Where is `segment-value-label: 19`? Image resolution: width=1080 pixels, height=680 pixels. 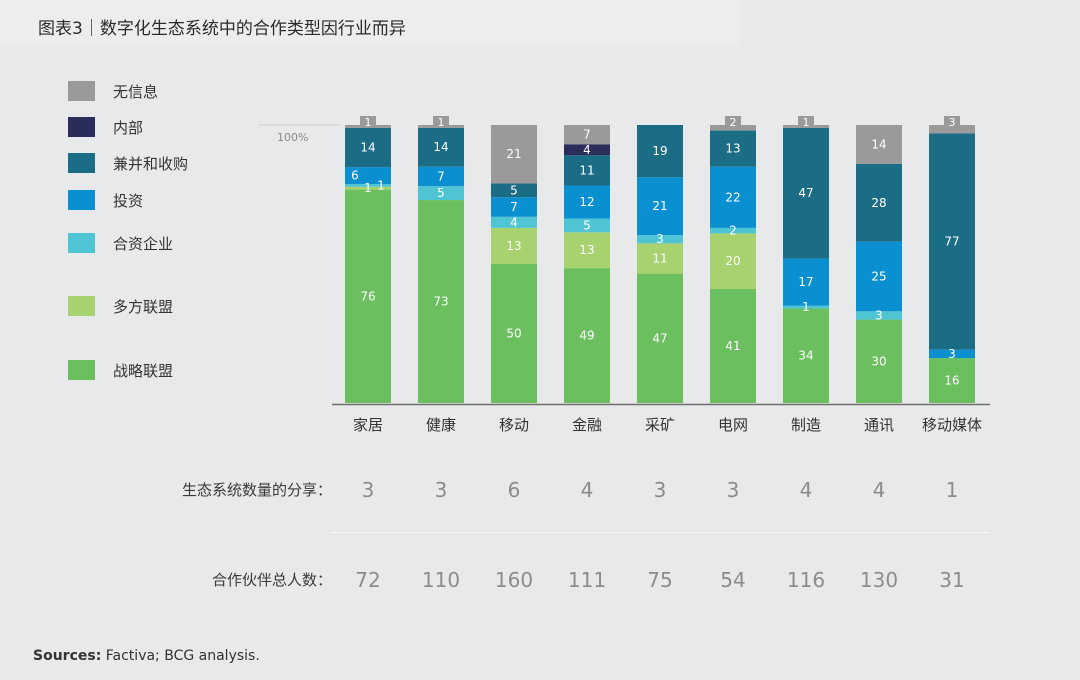 segment-value-label: 19 is located at coordinates (659, 151).